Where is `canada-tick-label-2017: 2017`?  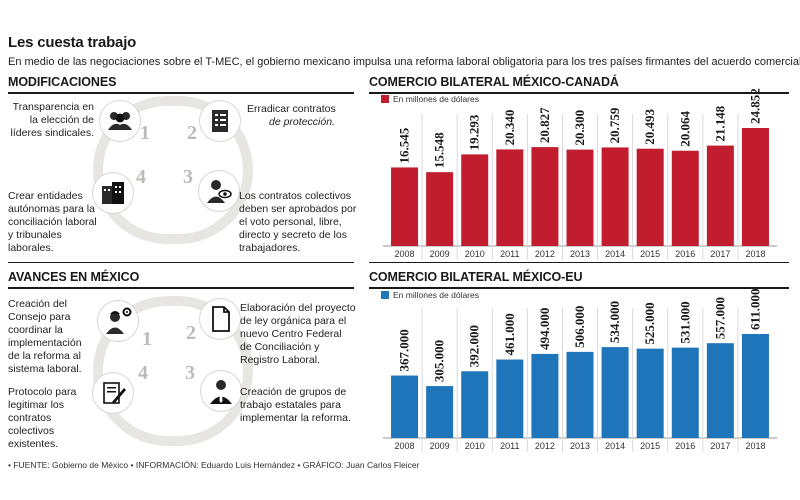
canada-tick-label-2017: 2017 is located at coordinates (720, 254).